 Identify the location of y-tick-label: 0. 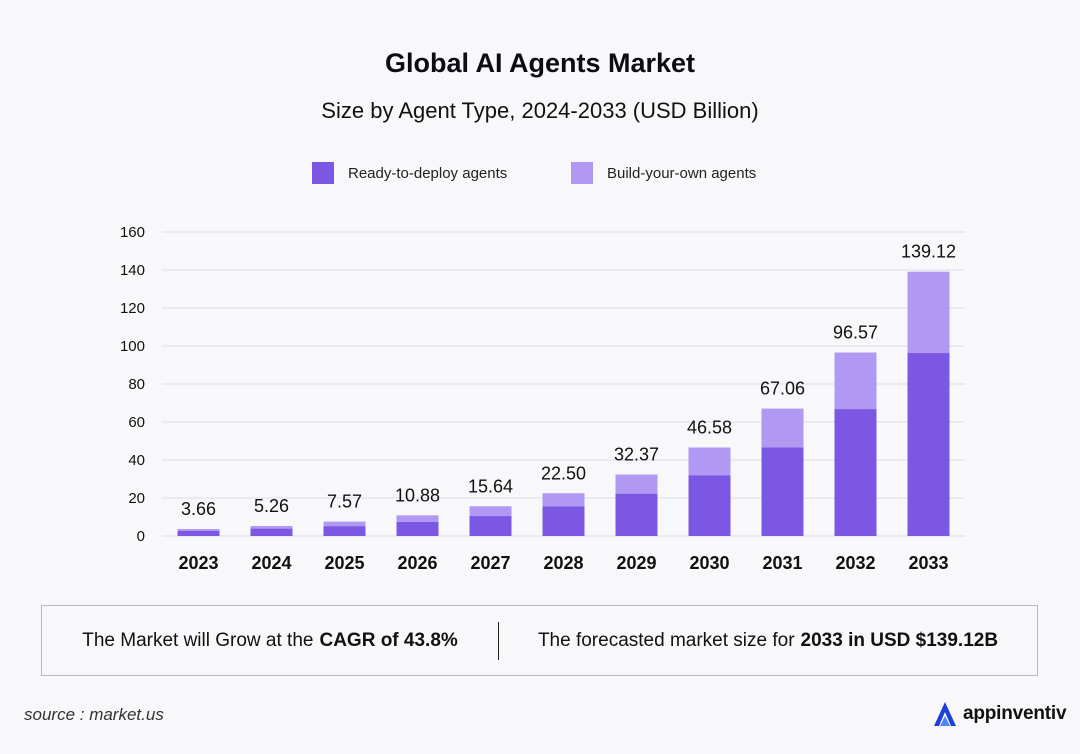
(141, 536).